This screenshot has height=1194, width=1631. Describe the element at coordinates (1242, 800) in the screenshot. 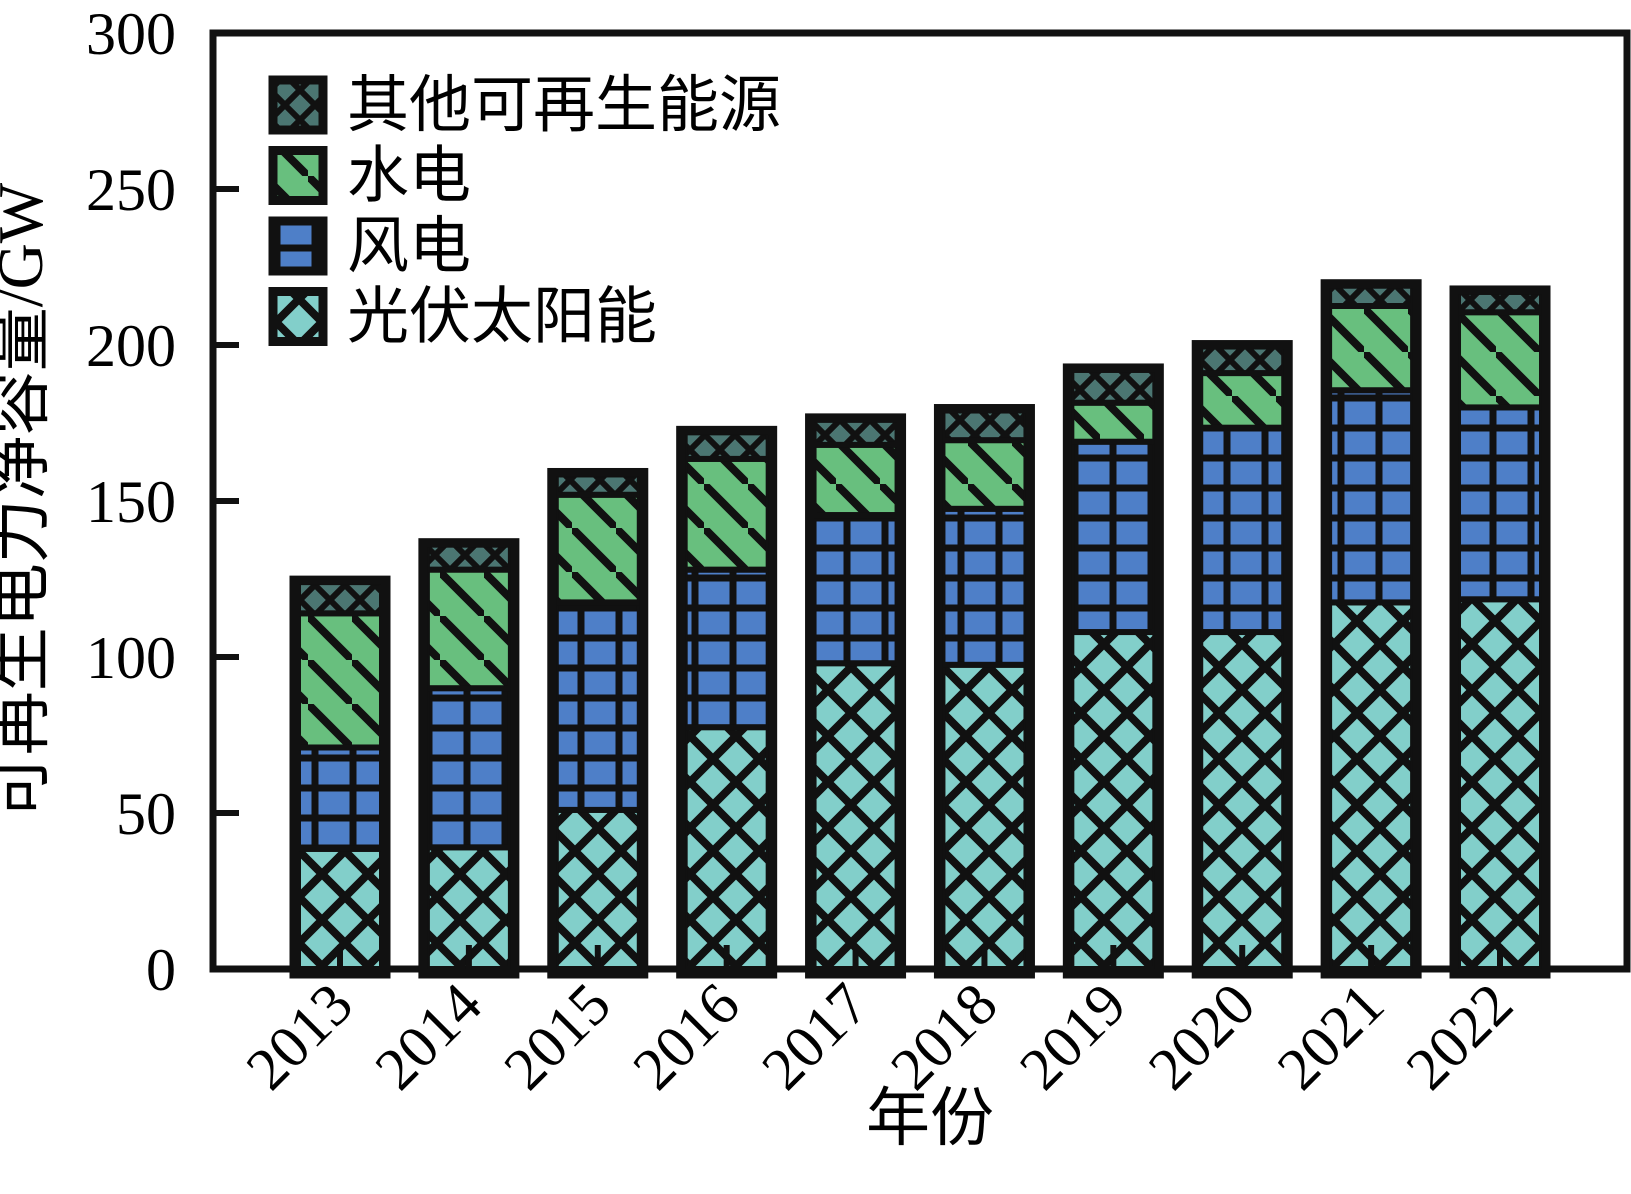

I see `bar-segment-2020-s0` at that location.